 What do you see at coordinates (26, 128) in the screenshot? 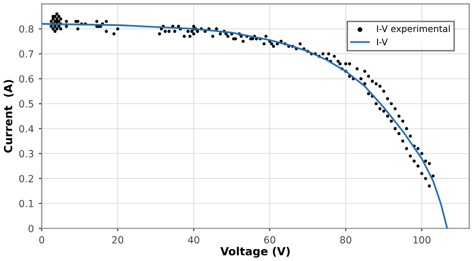
I see `y-tick-label: 0.4` at bounding box center [26, 128].